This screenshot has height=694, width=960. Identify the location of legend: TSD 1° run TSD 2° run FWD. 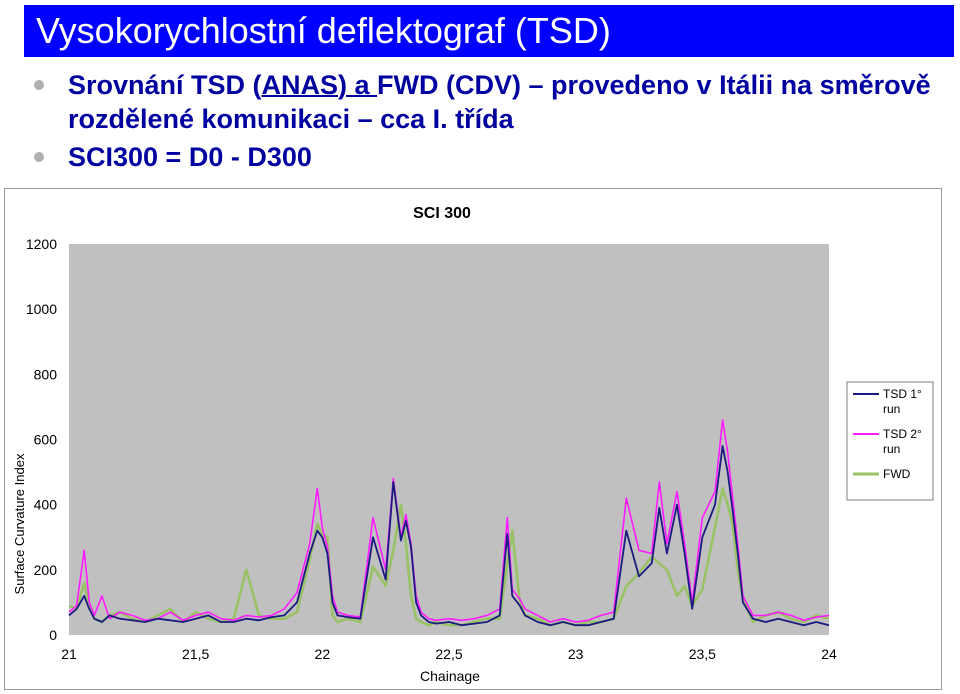
(890, 441).